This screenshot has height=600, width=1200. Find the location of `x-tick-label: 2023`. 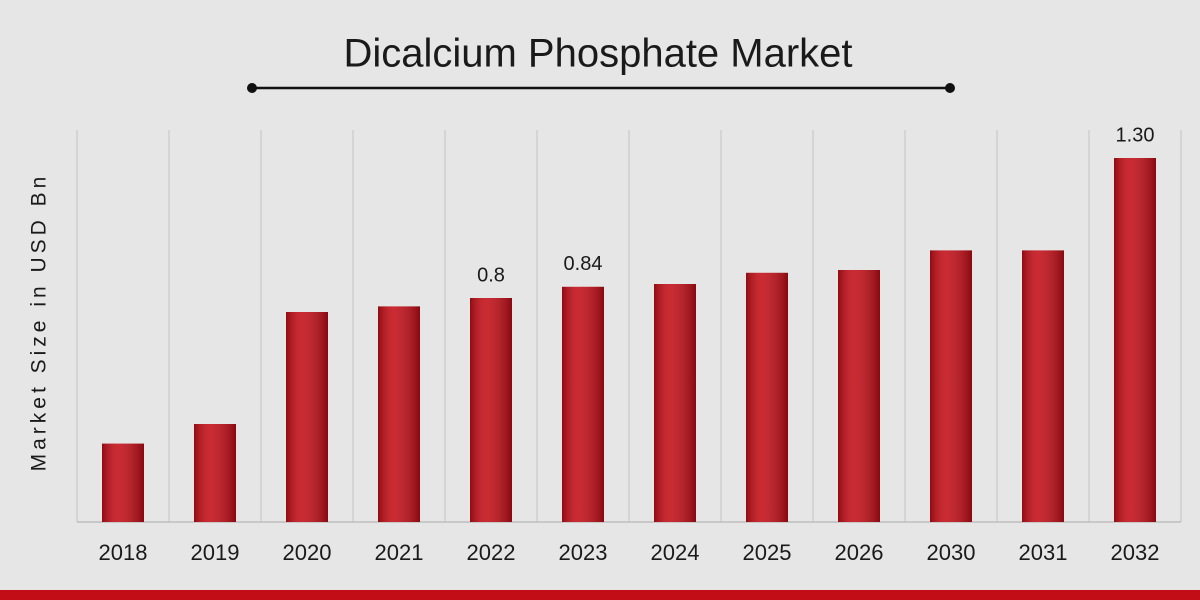

x-tick-label: 2023 is located at coordinates (583, 552).